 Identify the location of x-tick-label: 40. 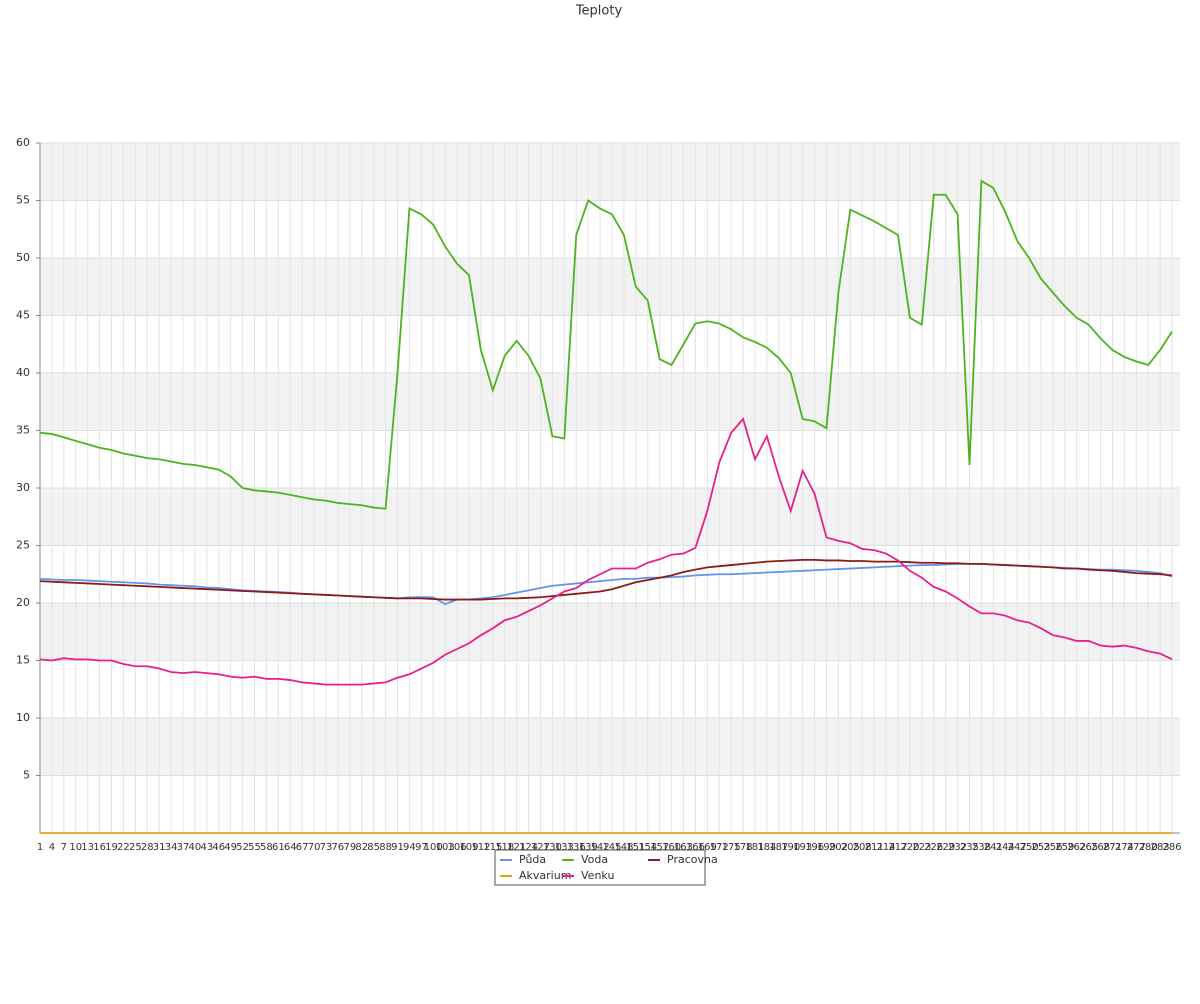
(195, 847).